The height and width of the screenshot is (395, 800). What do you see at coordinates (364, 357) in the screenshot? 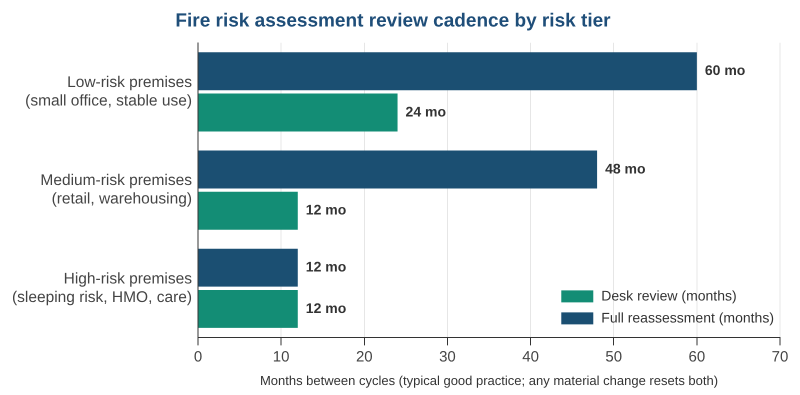
I see `x-tick-label: 20` at bounding box center [364, 357].